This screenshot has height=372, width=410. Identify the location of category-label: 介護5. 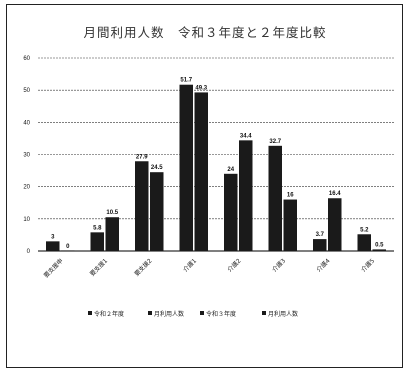
(367, 265).